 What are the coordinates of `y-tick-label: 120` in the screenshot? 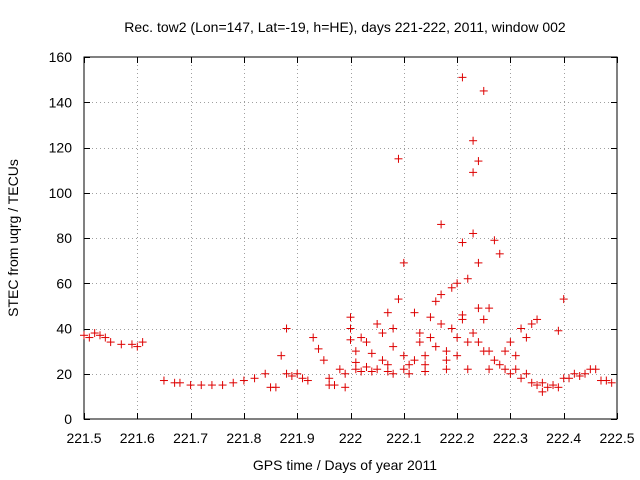 It's located at (61, 148).